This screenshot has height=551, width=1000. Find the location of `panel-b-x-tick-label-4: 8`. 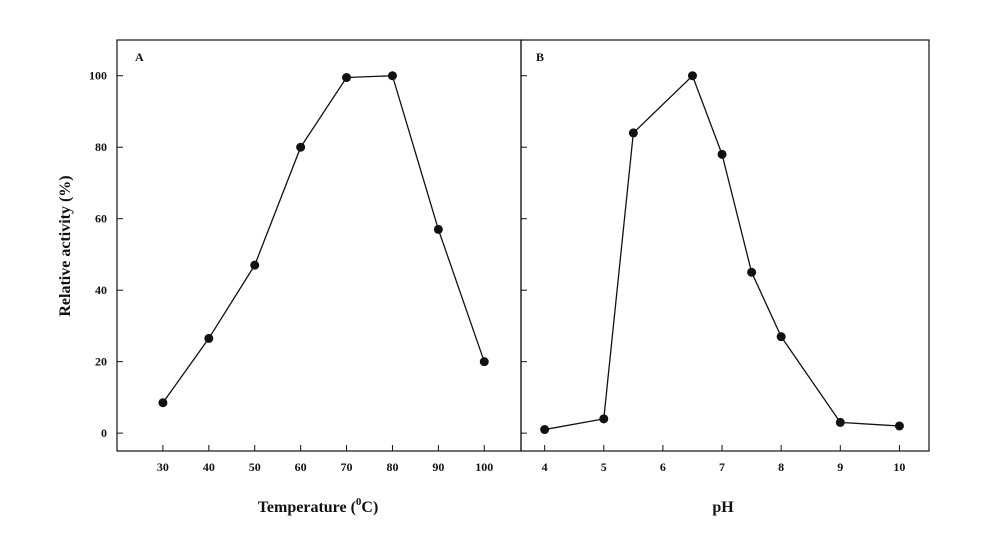

panel-b-x-tick-label-4: 8 is located at coordinates (781, 467).